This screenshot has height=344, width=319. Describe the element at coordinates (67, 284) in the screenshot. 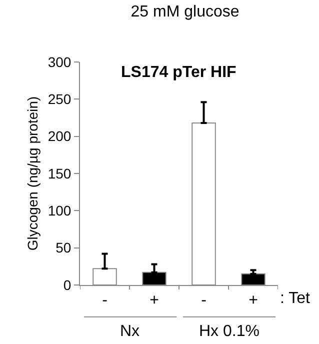

I see `y-tick-label: 0` at that location.